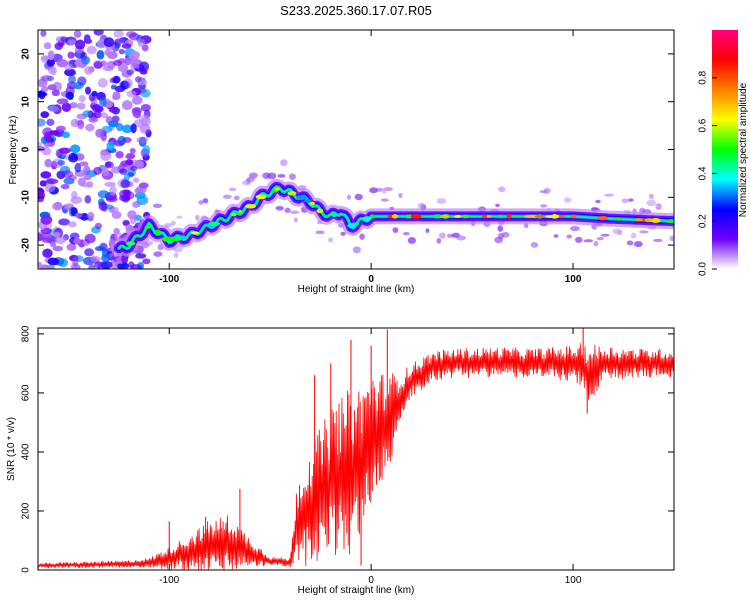  What do you see at coordinates (169, 279) in the screenshot?
I see `spectrogram-x-tick-label: -100` at bounding box center [169, 279].